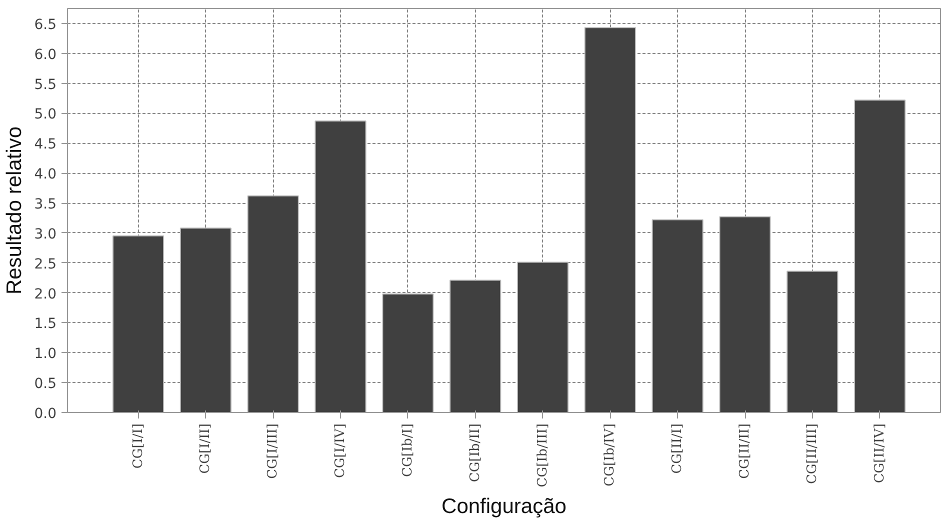  Describe the element at coordinates (610, 454) in the screenshot. I see `x-tick-label: CG[Ib/IV]` at that location.